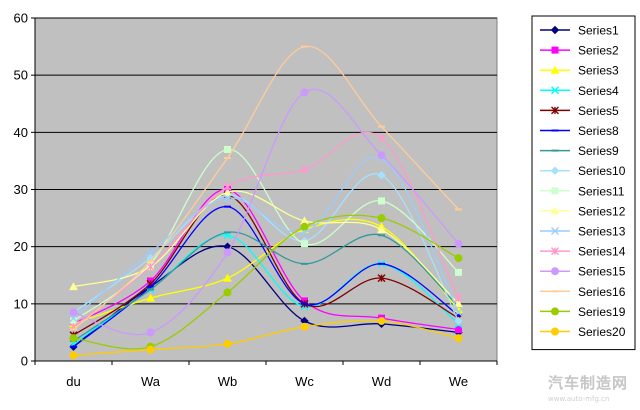  Describe the element at coordinates (602, 332) in the screenshot. I see `legend-label: Series20` at that location.